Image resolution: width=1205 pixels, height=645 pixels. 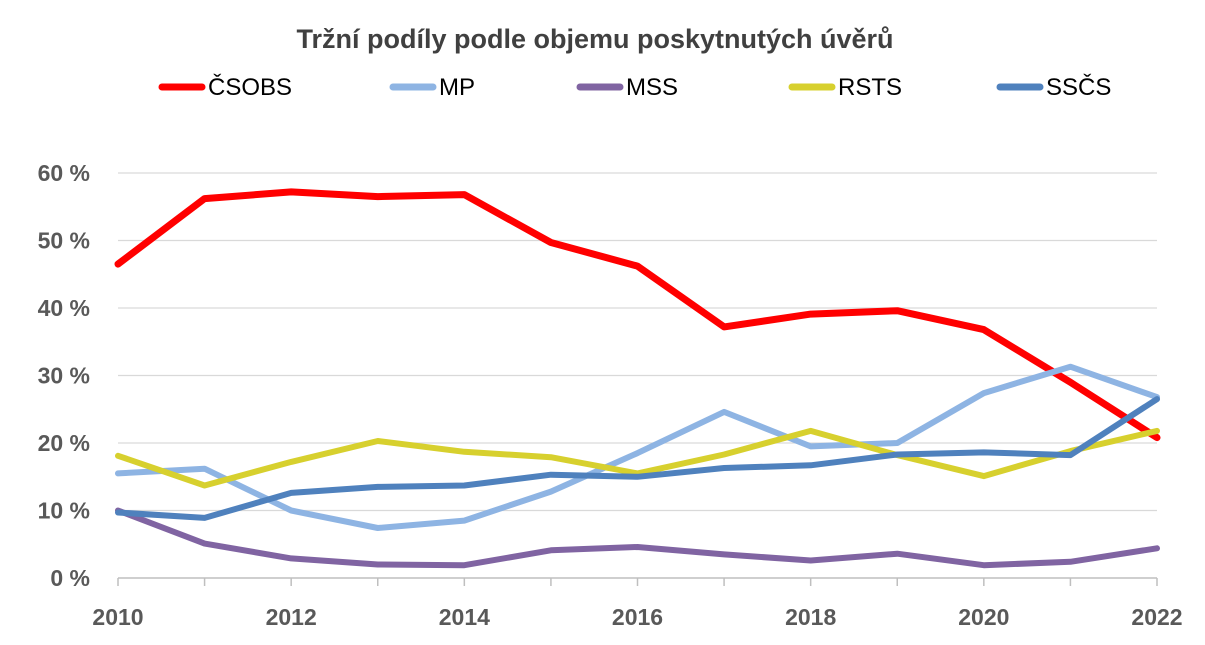 I want to click on legend-item-ssčs: SSČS, so click(x=1053, y=87).